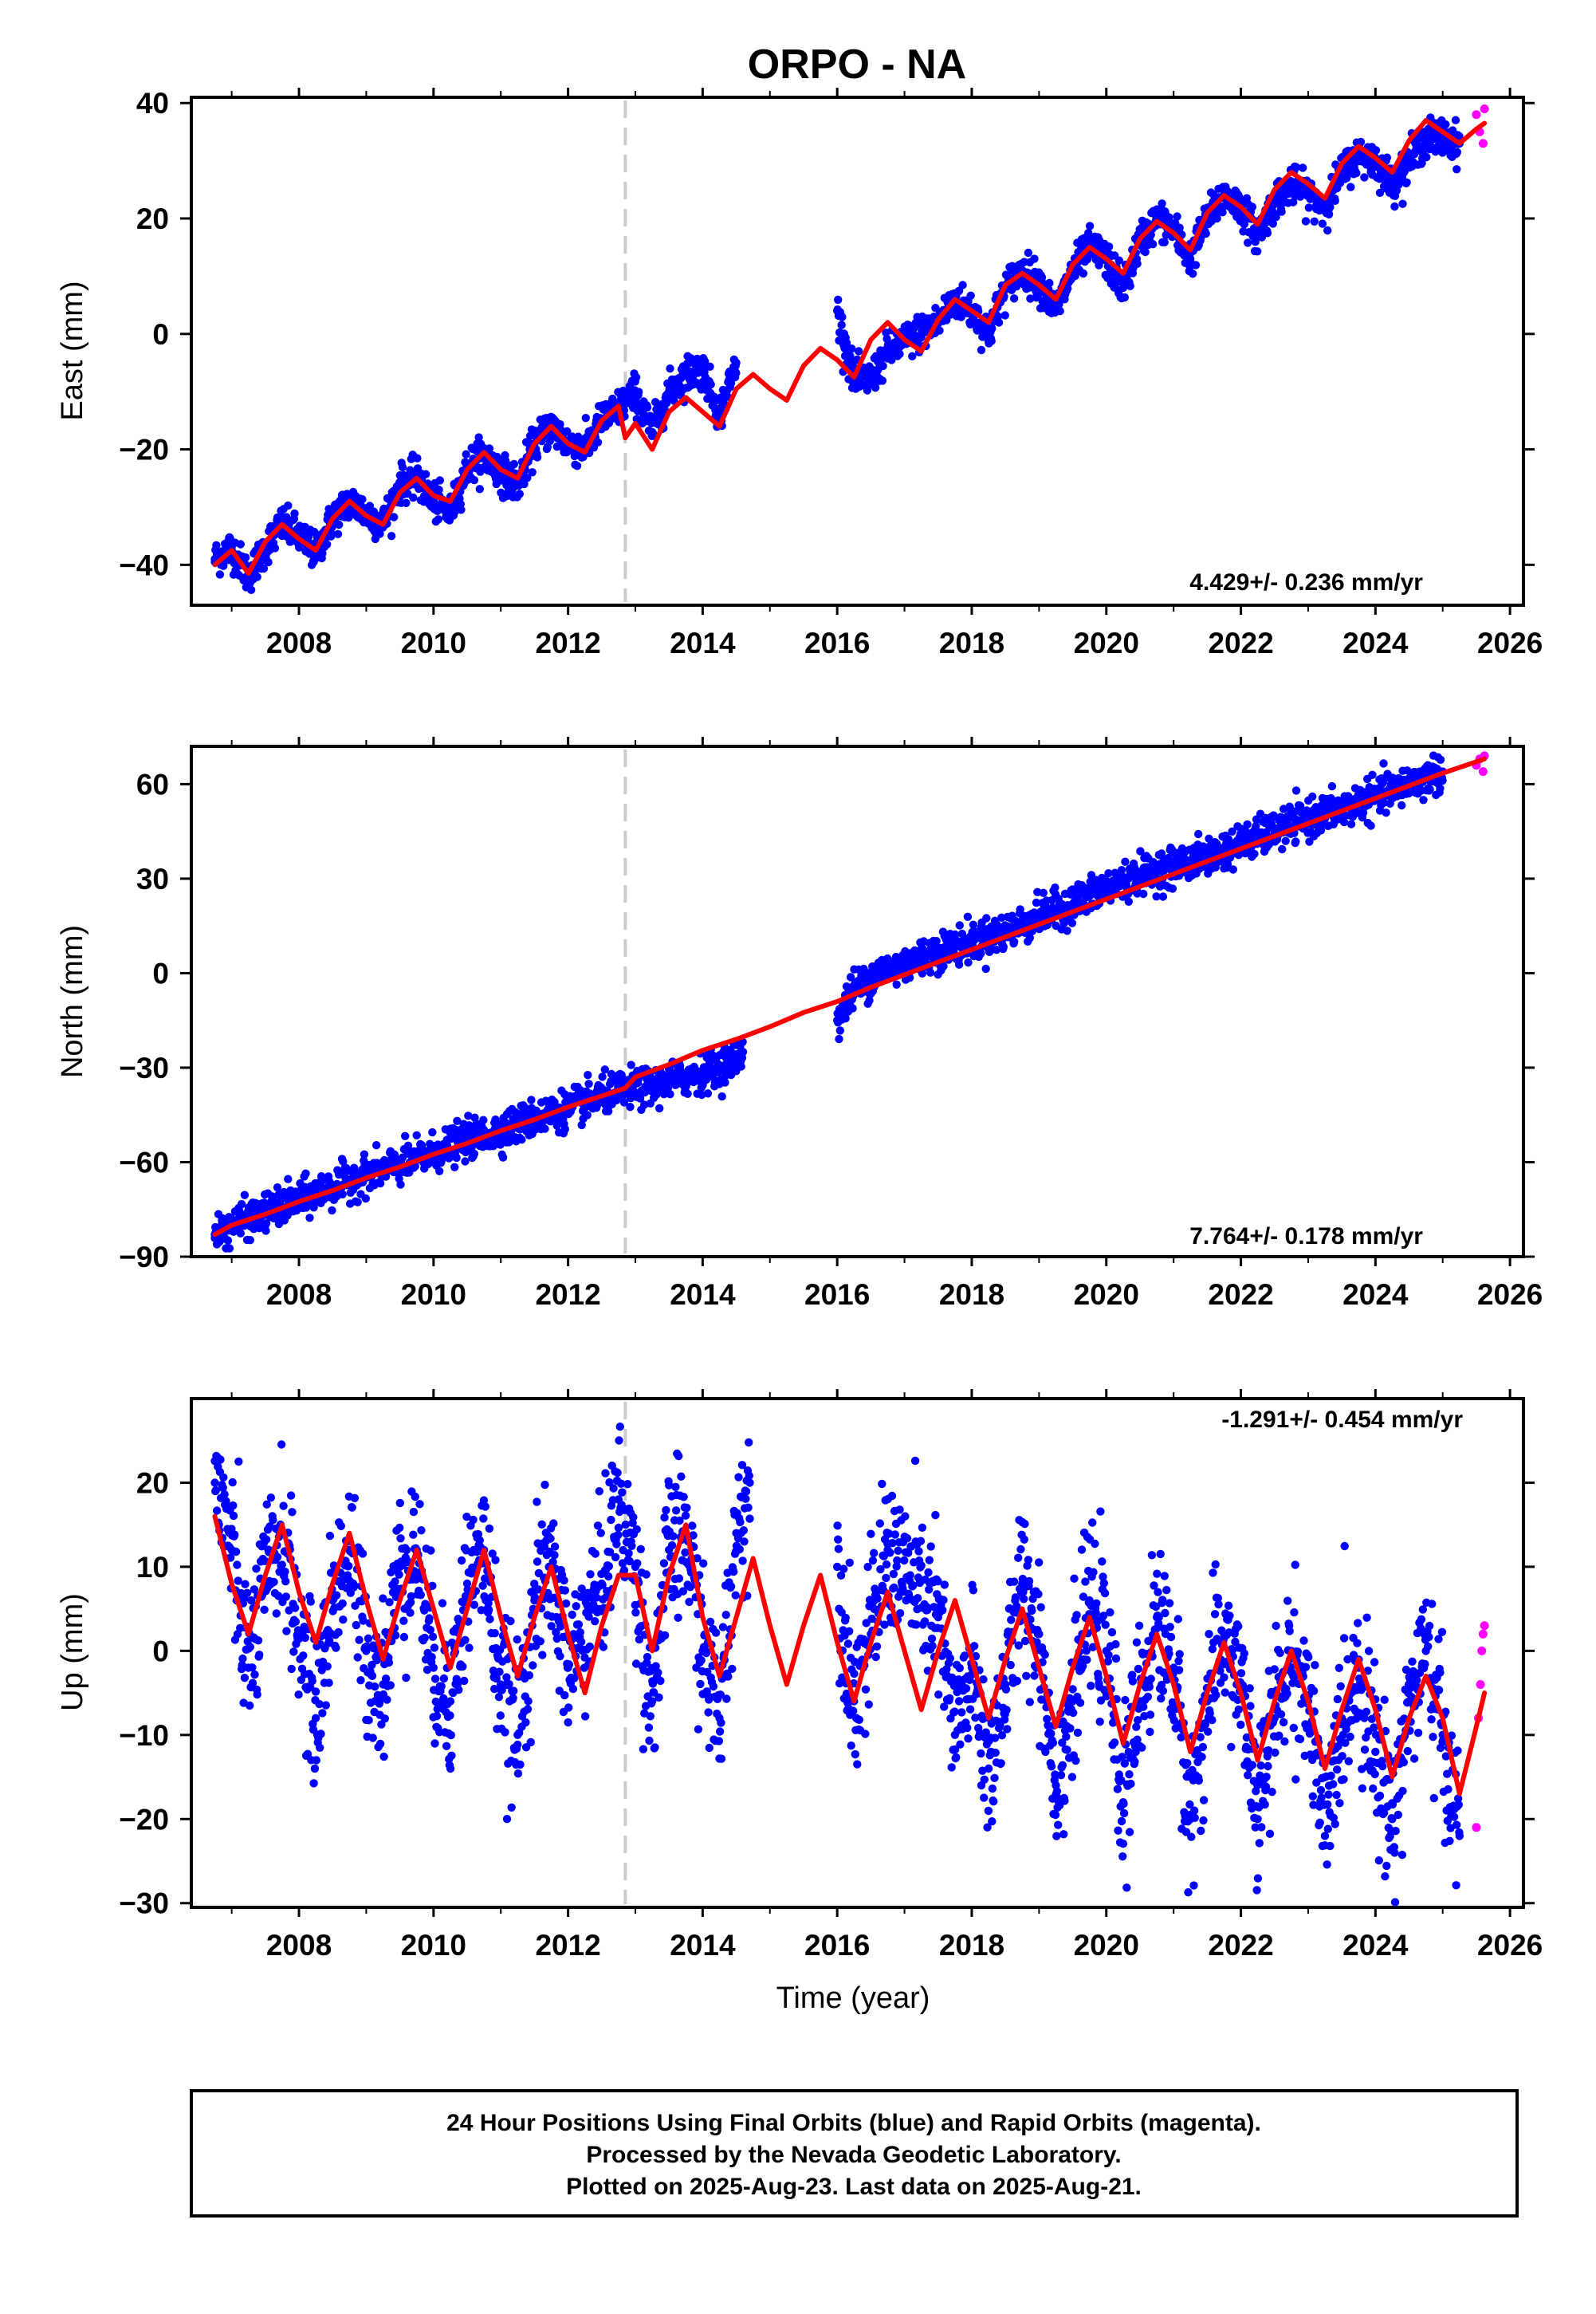 The width and height of the screenshot is (1596, 2314). I want to click on east-y-tick-label: 20, so click(152, 219).